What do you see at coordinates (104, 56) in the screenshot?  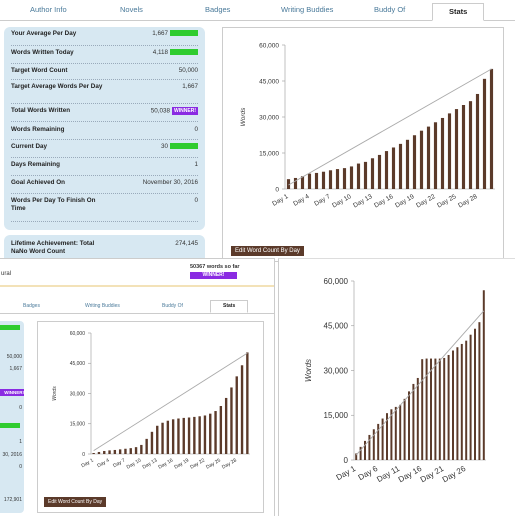 I see `stat-row: Words Written Today 4,118` at bounding box center [104, 56].